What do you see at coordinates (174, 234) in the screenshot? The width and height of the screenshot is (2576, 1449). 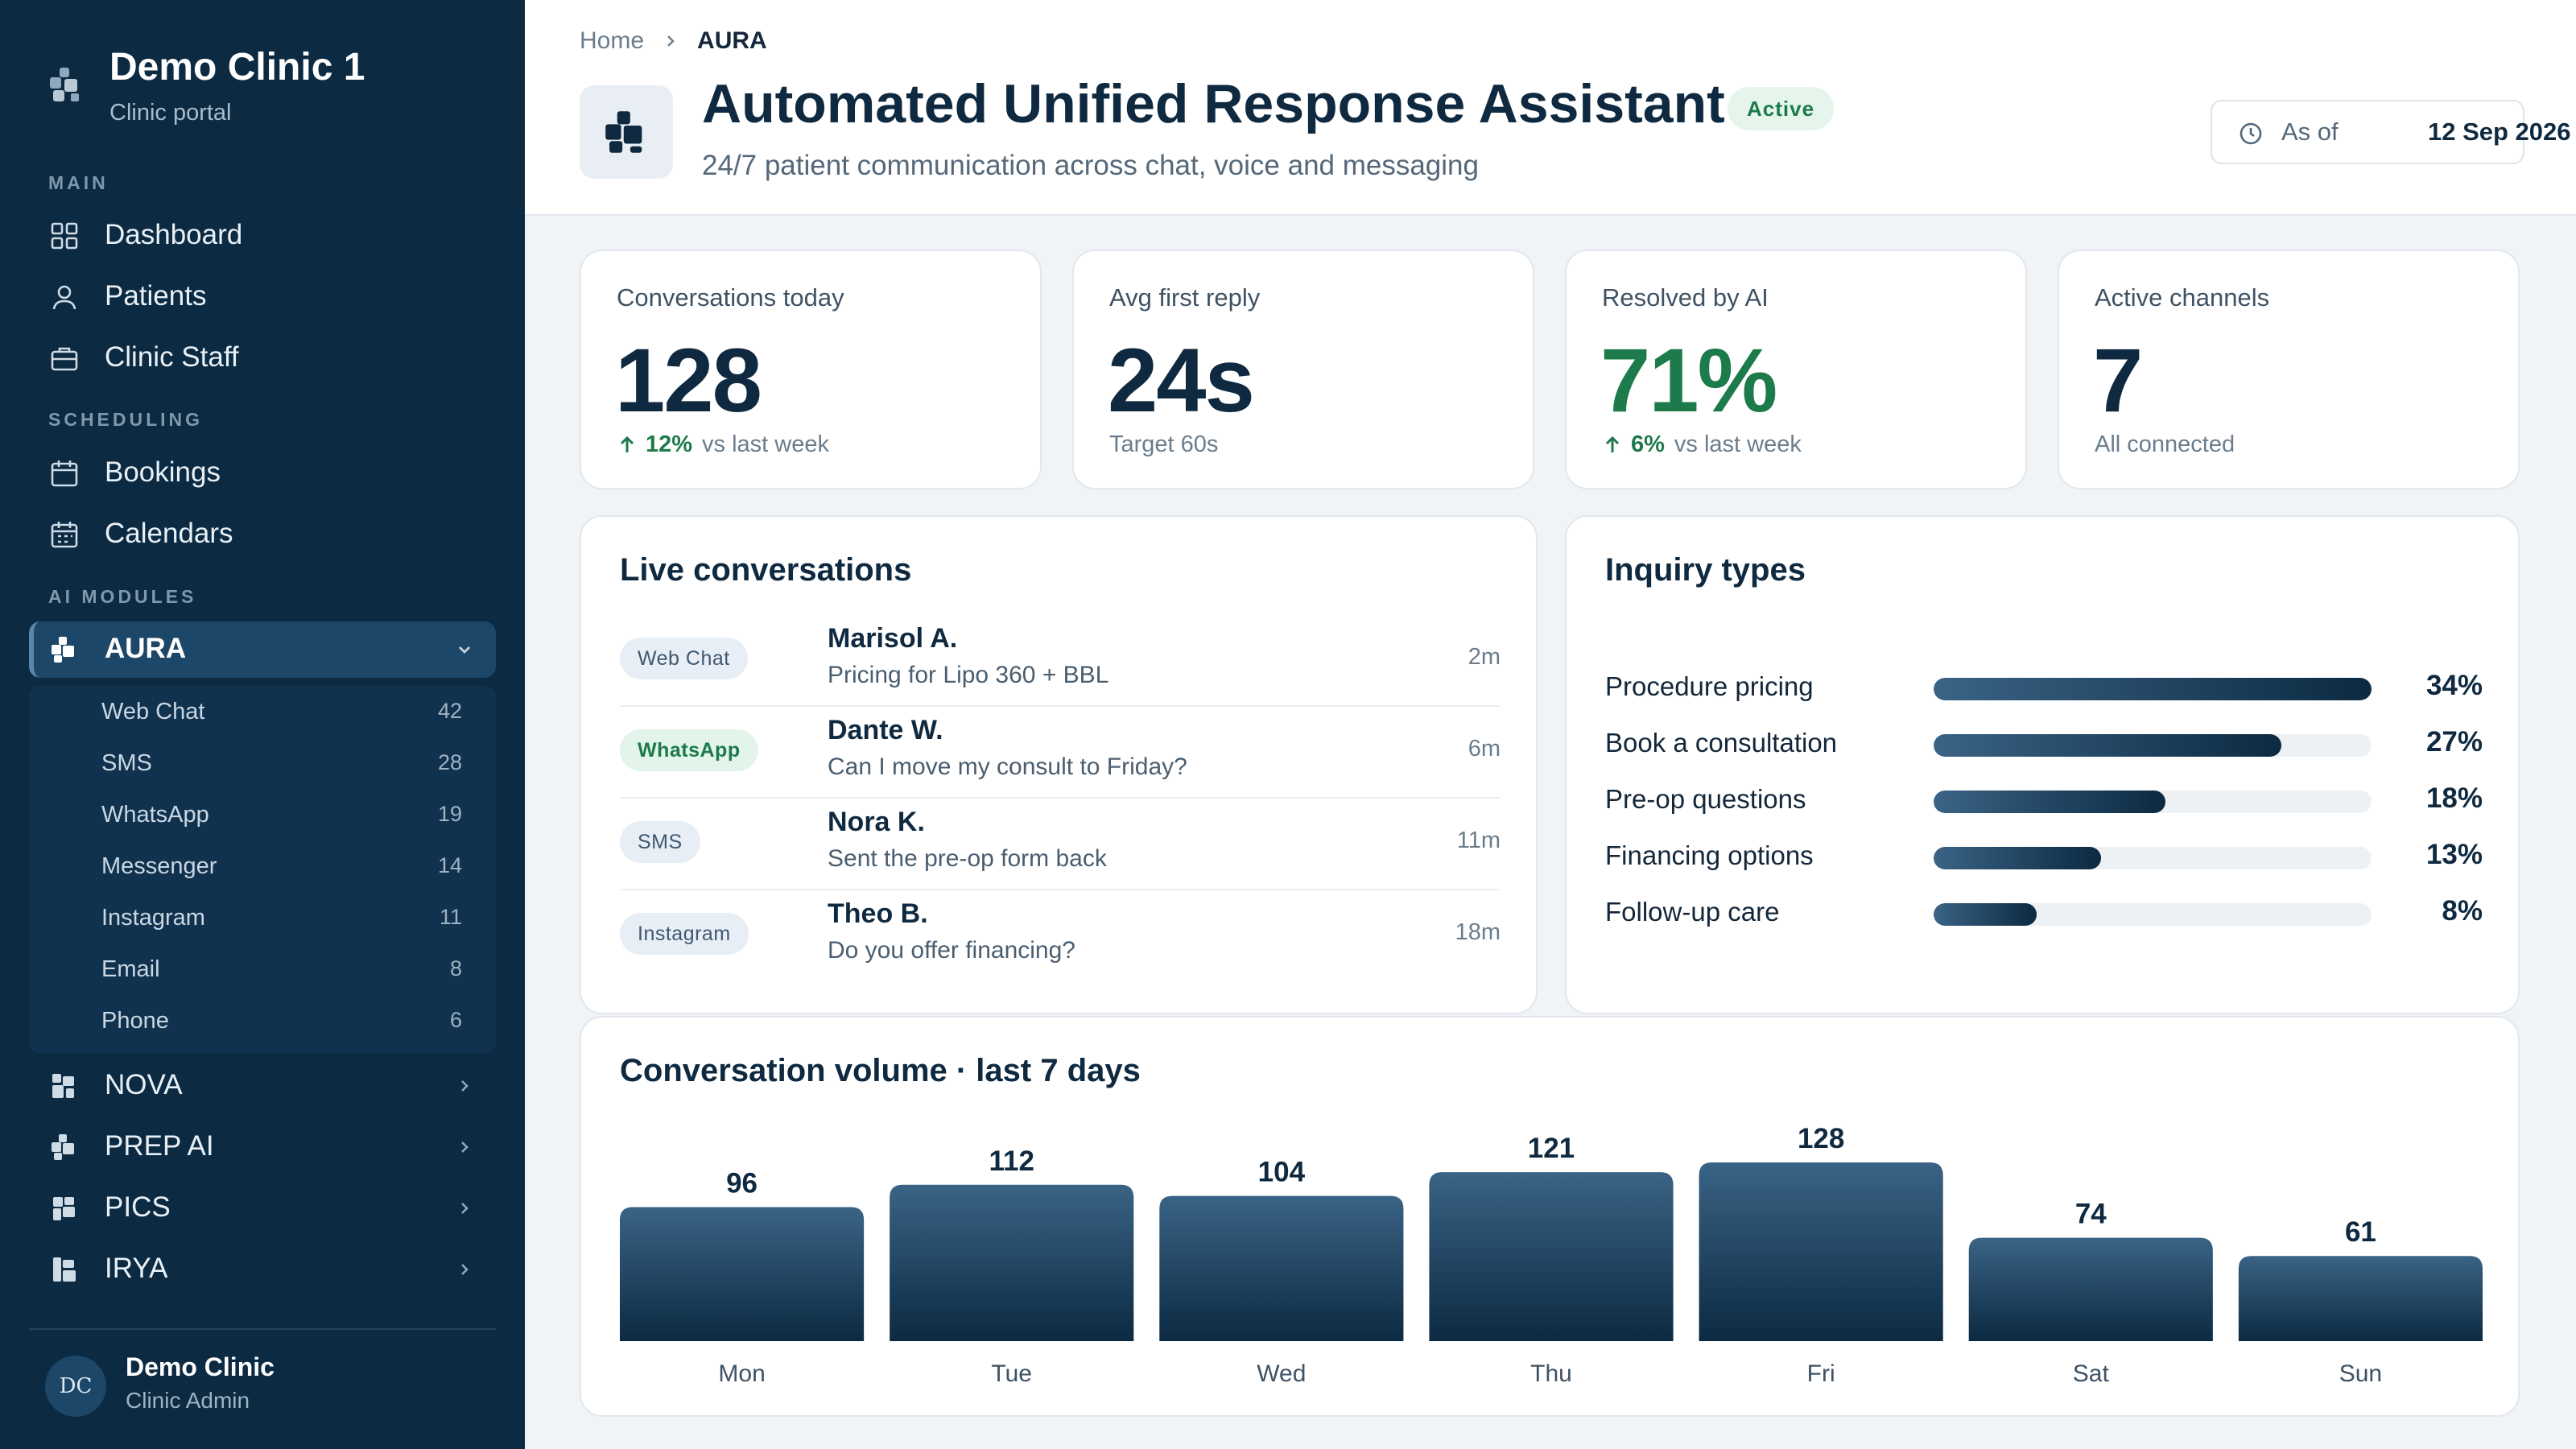 I see `sidebar-item-label: Dashboard` at bounding box center [174, 234].